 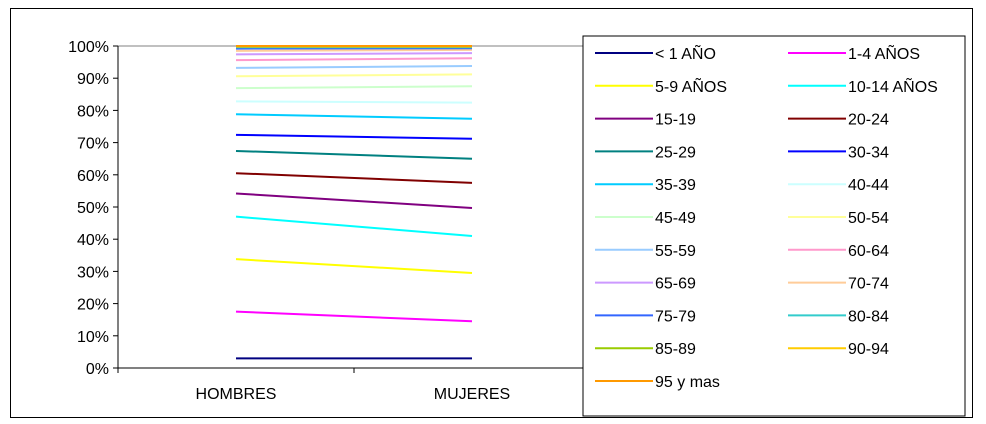 I want to click on legend-label: 1-4 AÑOS, so click(x=884, y=53).